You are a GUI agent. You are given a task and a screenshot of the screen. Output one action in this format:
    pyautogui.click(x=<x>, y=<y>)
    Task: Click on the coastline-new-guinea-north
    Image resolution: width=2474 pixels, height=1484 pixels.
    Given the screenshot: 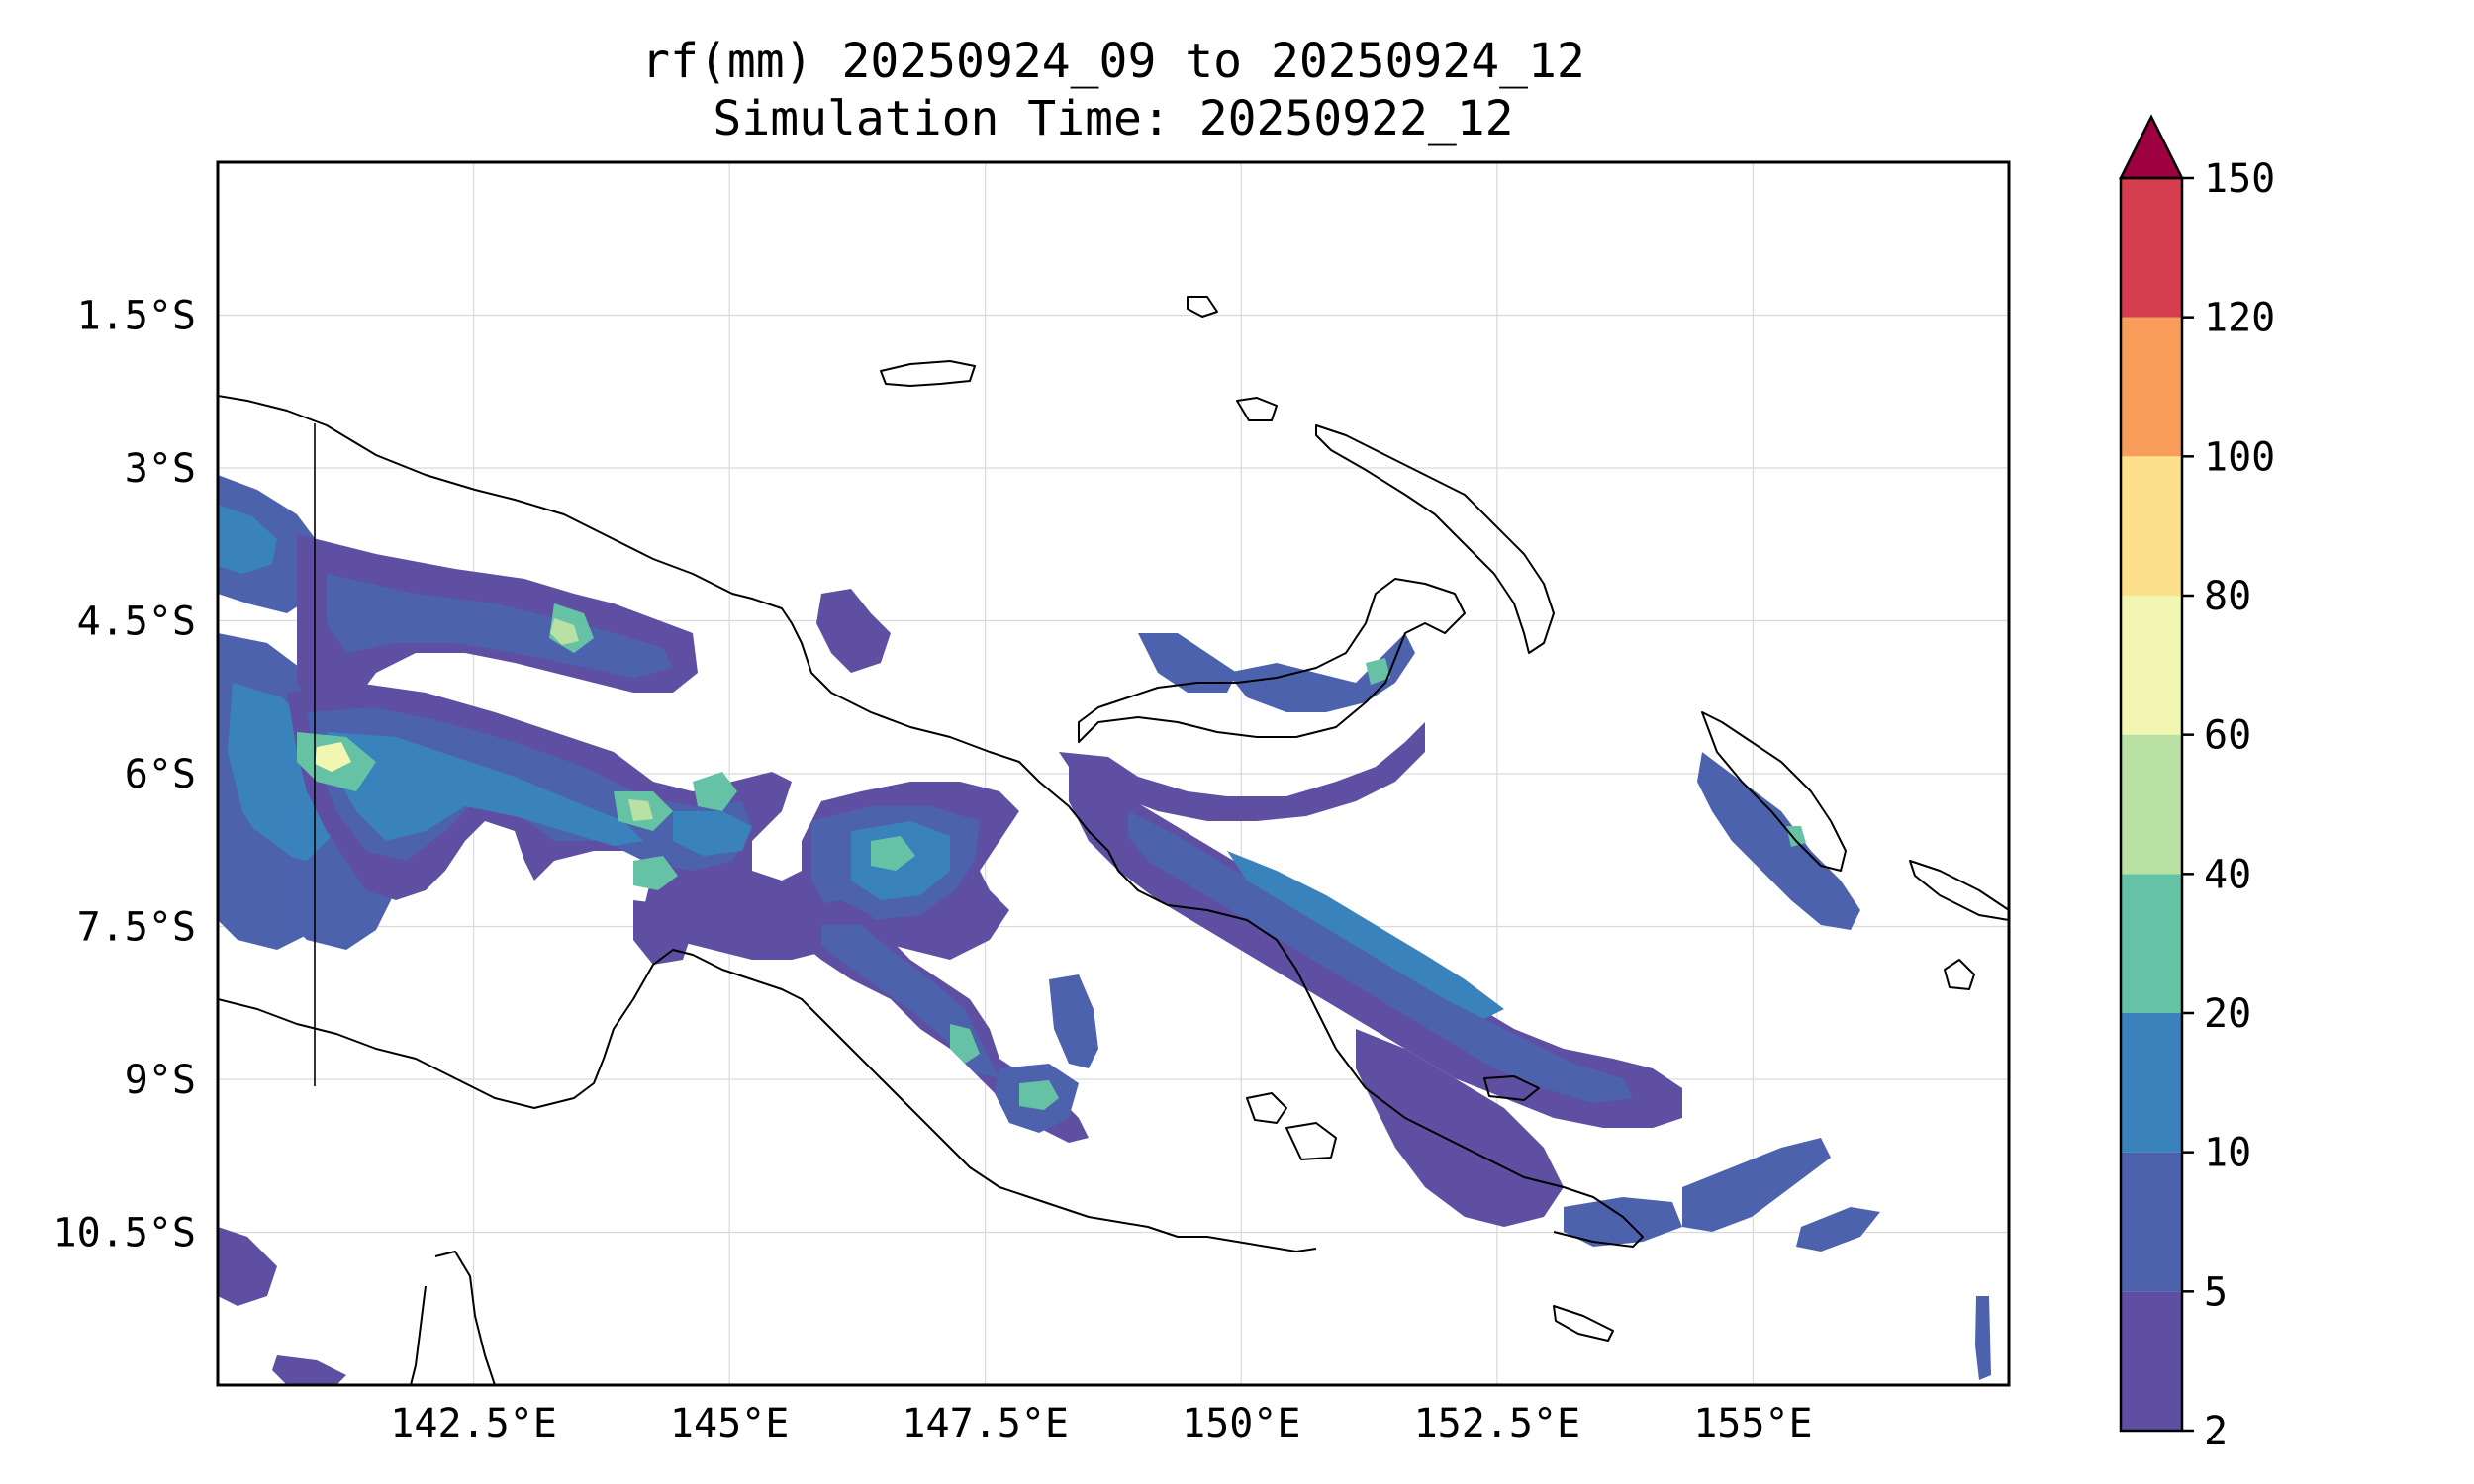 What is the action you would take?
    pyautogui.click(x=668, y=633)
    